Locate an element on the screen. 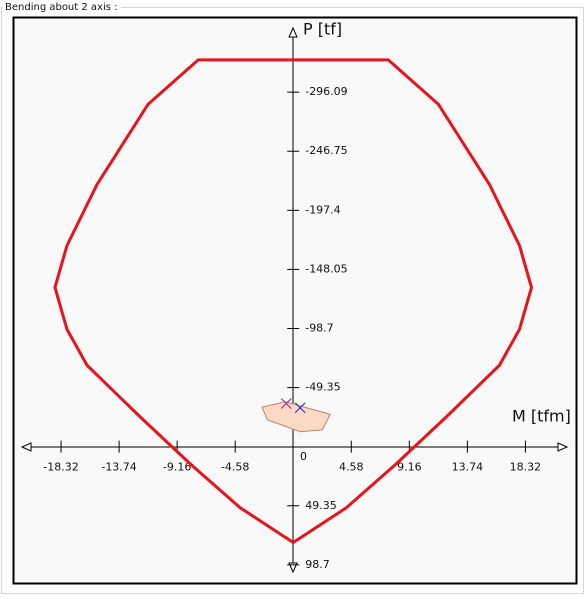 This screenshot has height=599, width=585. y-tick-label: -148.05 is located at coordinates (326, 268).